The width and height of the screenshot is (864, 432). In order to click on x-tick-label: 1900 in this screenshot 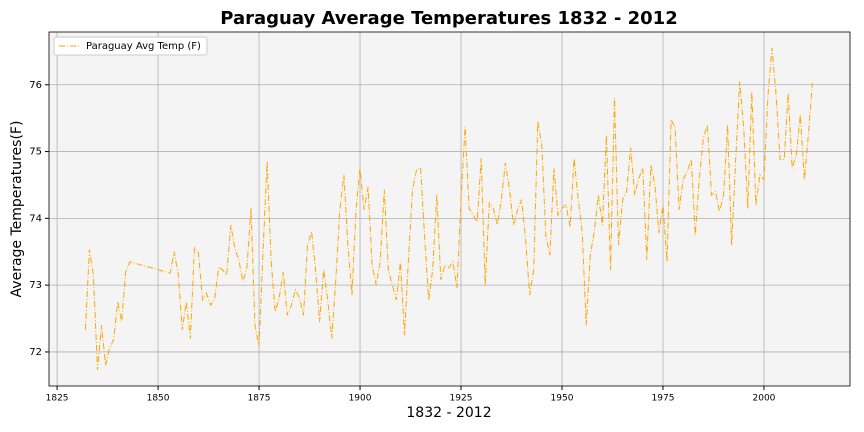, I will do `click(360, 399)`.